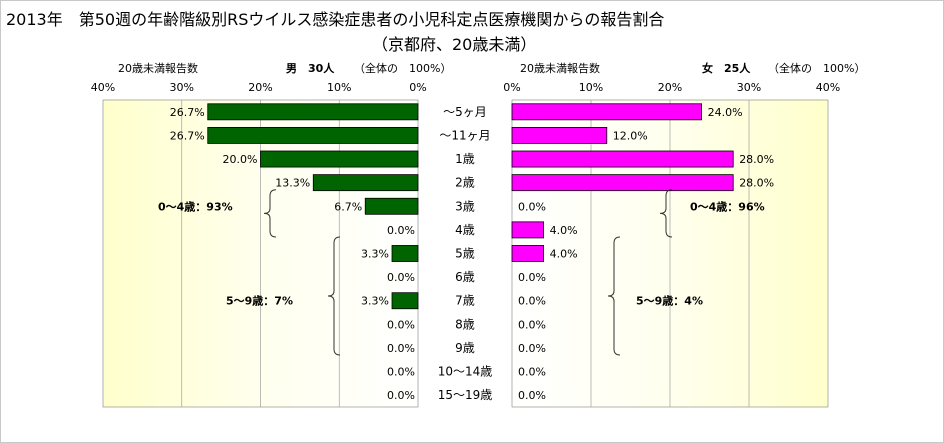  What do you see at coordinates (727, 206) in the screenshot?
I see `female-group-label: 0～4歳：96%` at bounding box center [727, 206].